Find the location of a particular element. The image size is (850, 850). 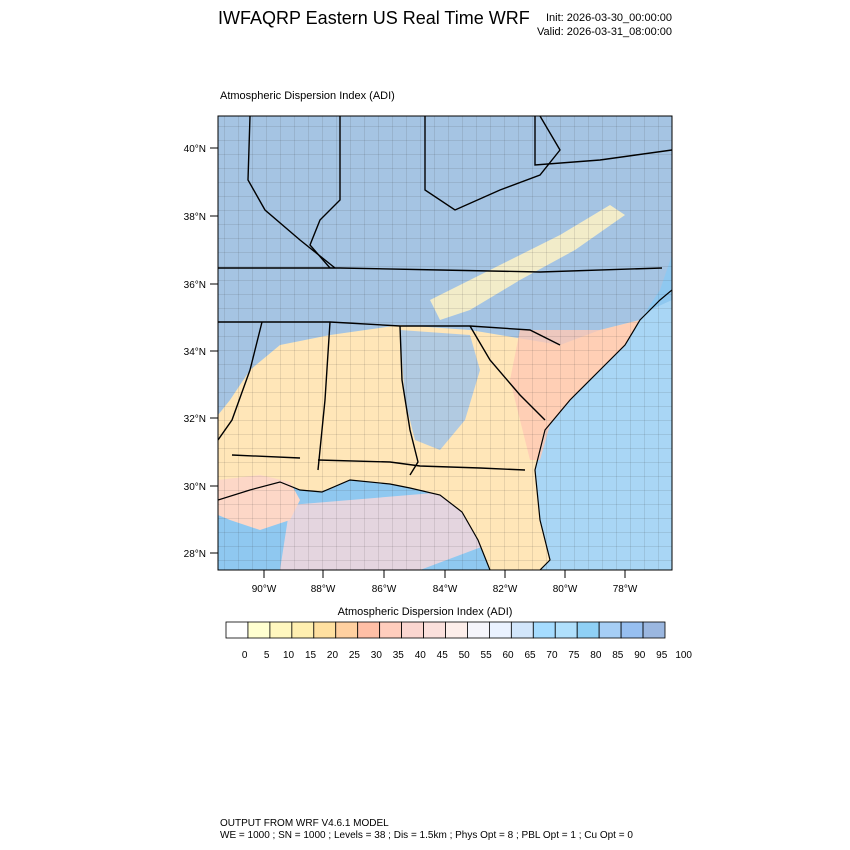

colorbar-label: 45 is located at coordinates (443, 655).